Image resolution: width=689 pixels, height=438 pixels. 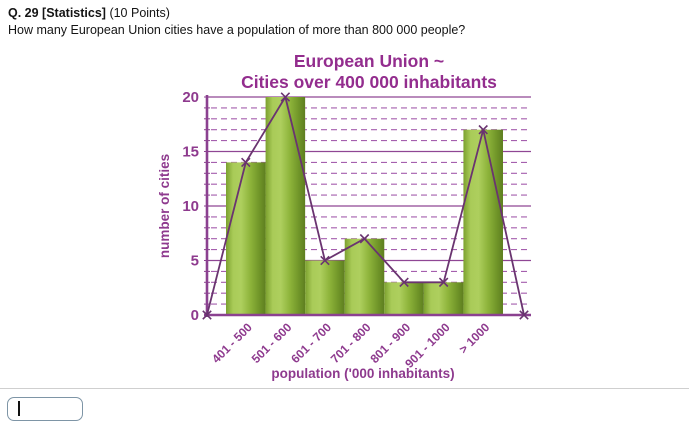 I want to click on y-tick-label: 0, so click(x=195, y=315).